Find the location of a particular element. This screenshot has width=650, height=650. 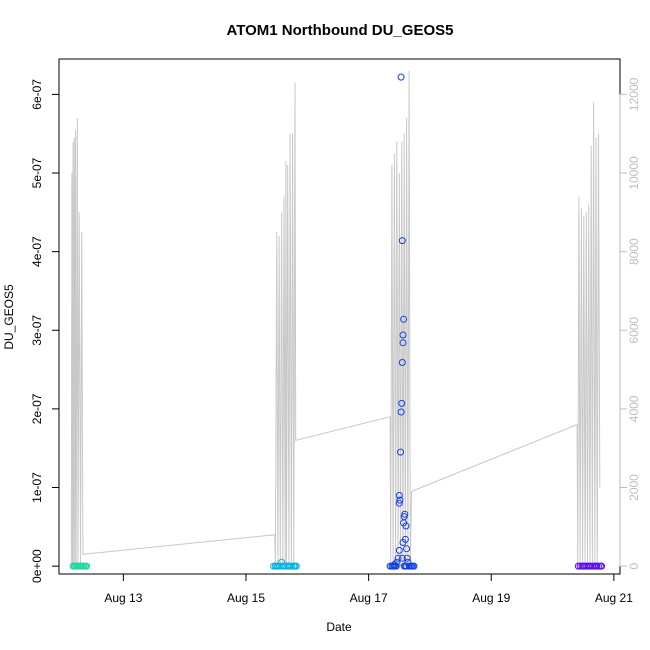

y2-tick-label: 4000 is located at coordinates (634, 408).